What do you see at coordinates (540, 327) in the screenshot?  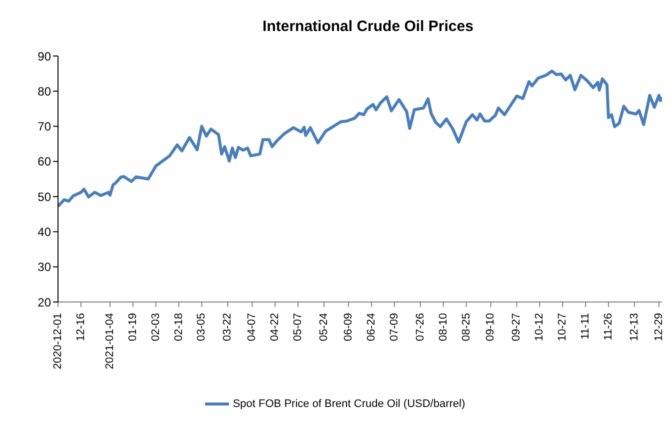 I see `x-tick-label: 10-12` at bounding box center [540, 327].